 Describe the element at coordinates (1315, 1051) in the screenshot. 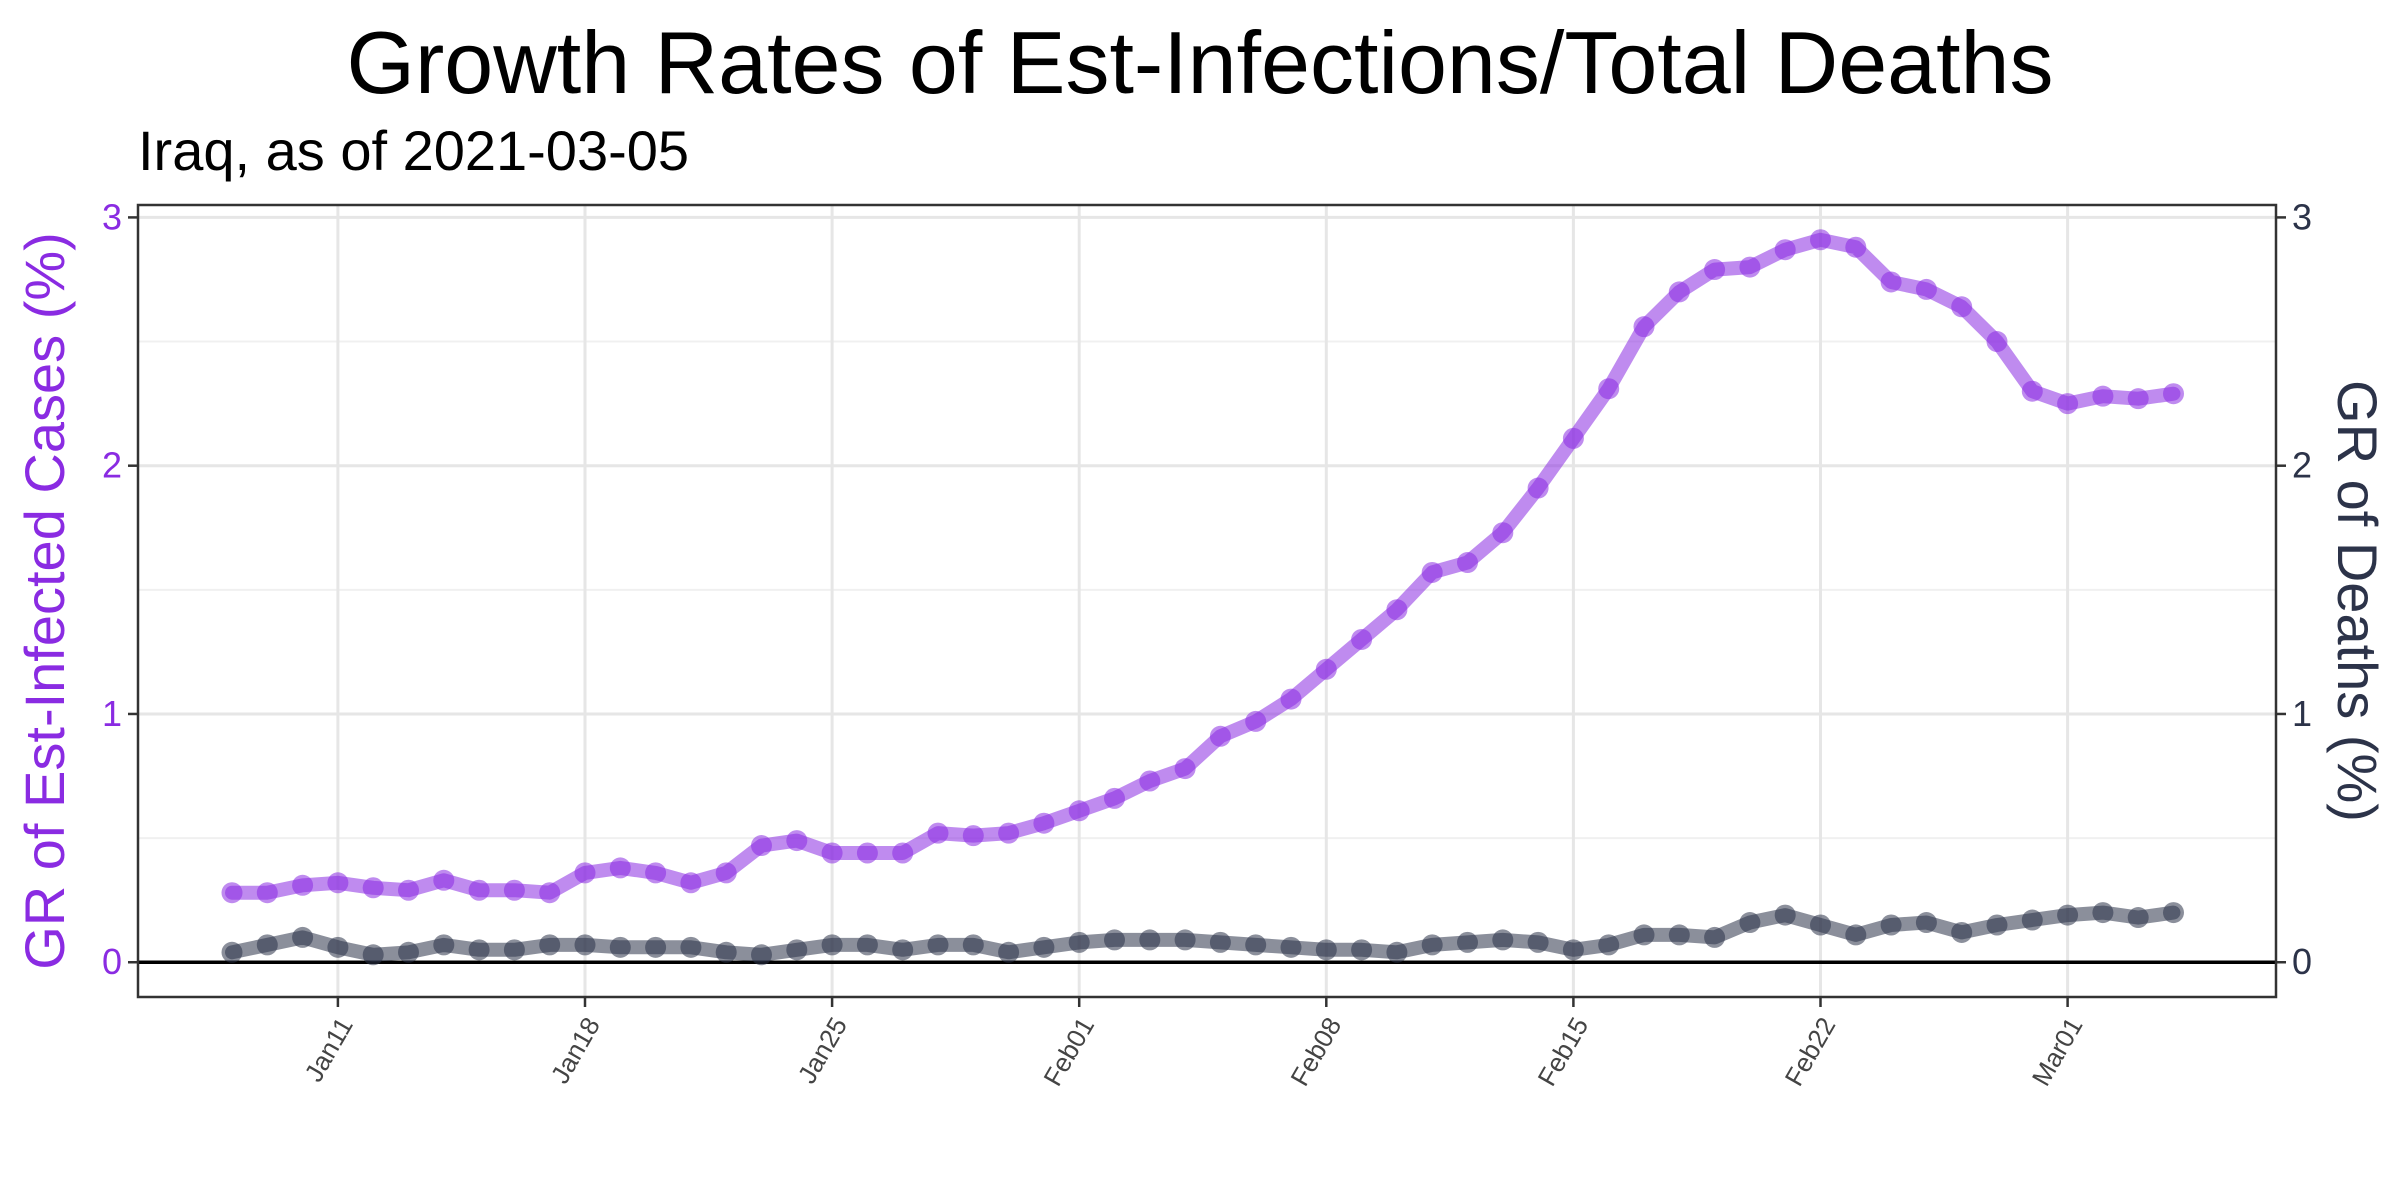

I see `x-tick-label: Feb08` at that location.